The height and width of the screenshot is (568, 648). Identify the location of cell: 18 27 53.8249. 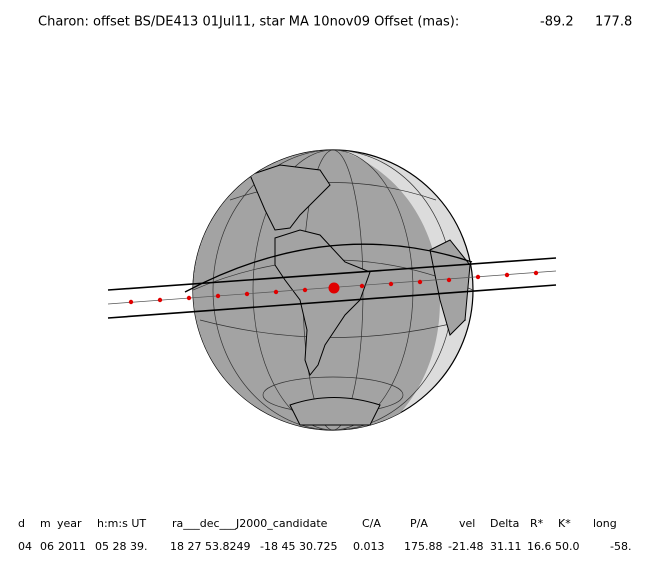
(210, 546).